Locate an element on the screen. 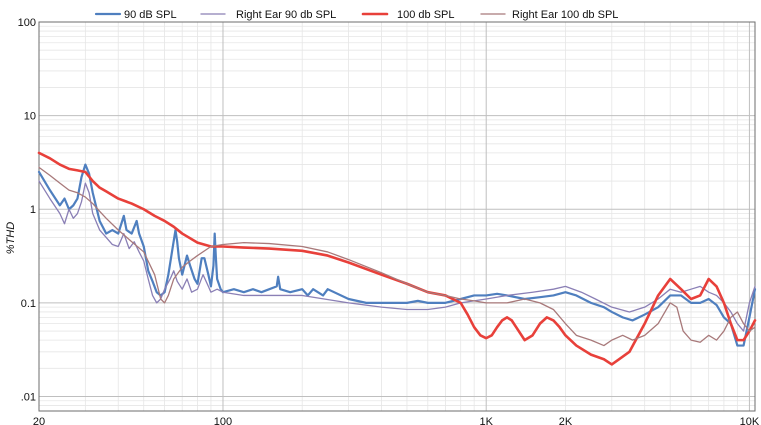 The image size is (761, 425). legend-label-2: Right Ear 90 db SPL is located at coordinates (286, 15).